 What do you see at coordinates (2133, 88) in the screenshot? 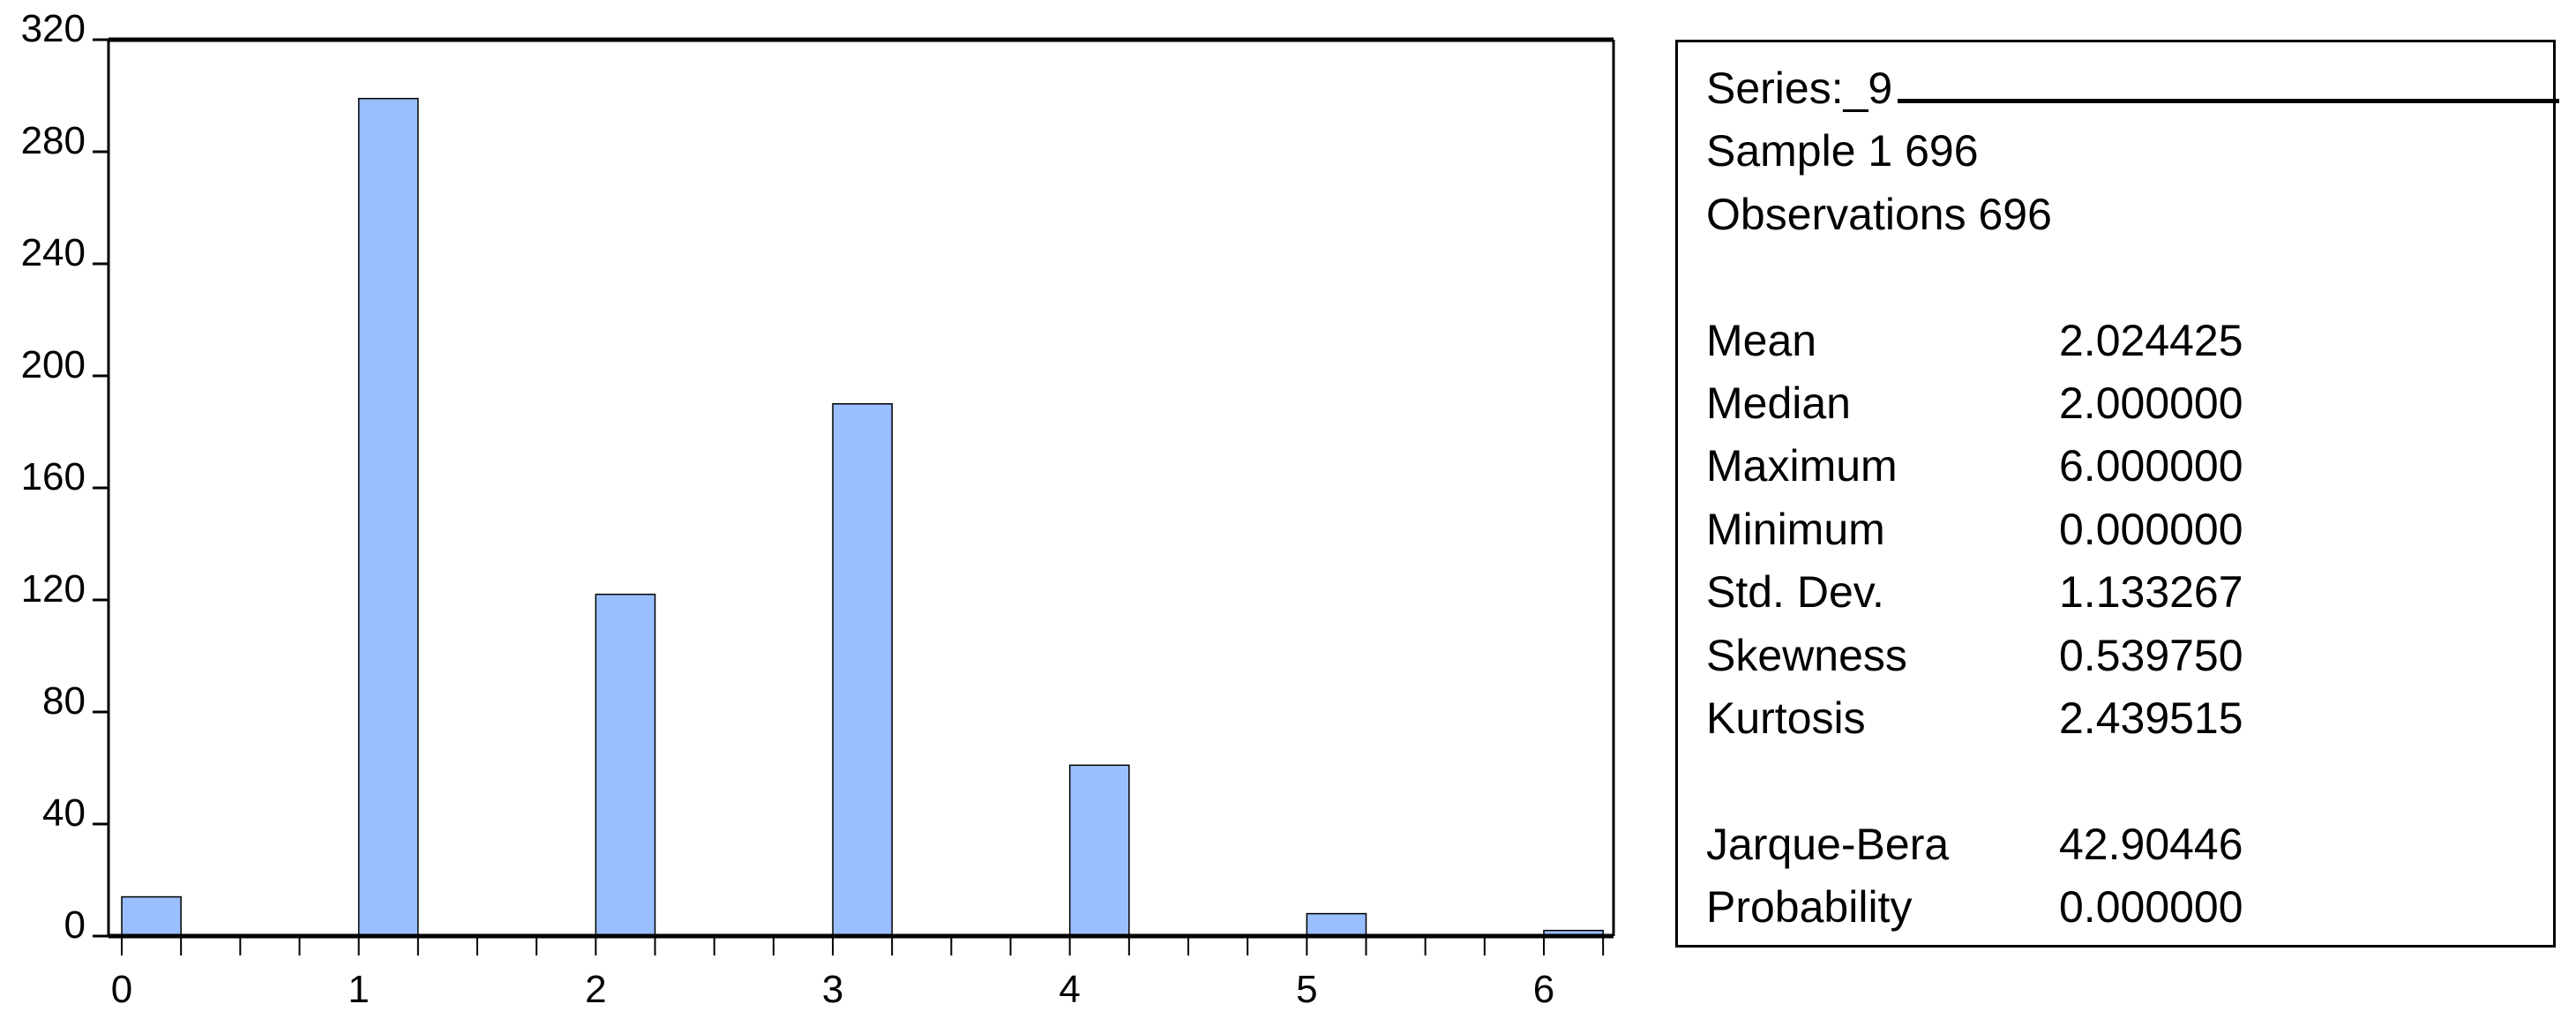
I see `series-name-row: Series:_9` at bounding box center [2133, 88].